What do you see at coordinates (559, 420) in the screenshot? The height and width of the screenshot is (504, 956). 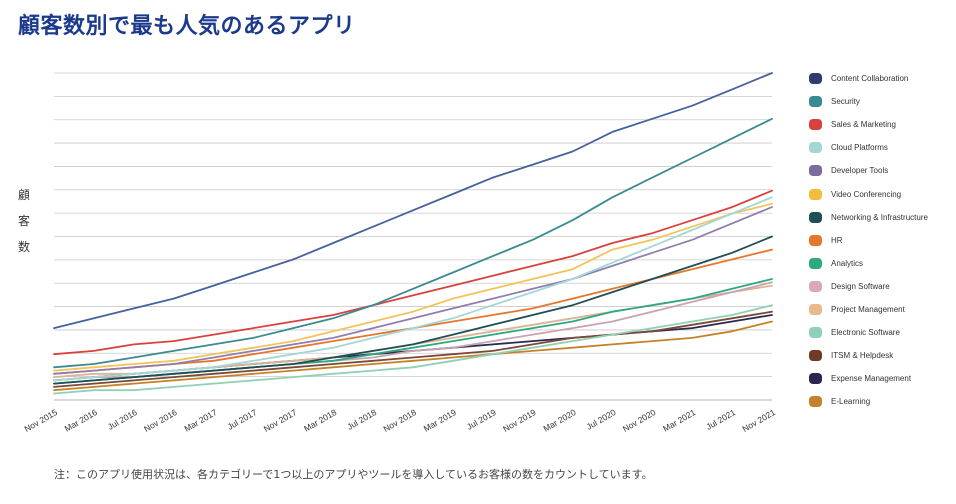 I see `x-tick-label: Mar 2020` at bounding box center [559, 420].